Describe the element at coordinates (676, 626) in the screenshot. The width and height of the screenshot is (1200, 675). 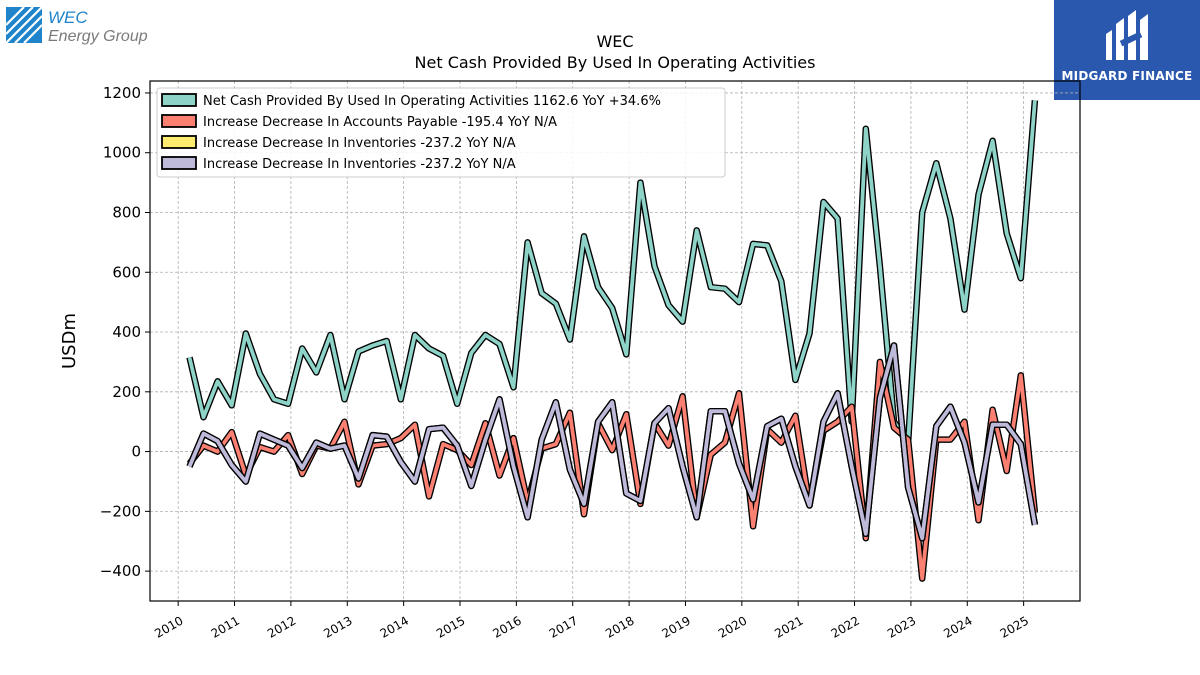
I see `x-tick-label: 2019` at that location.